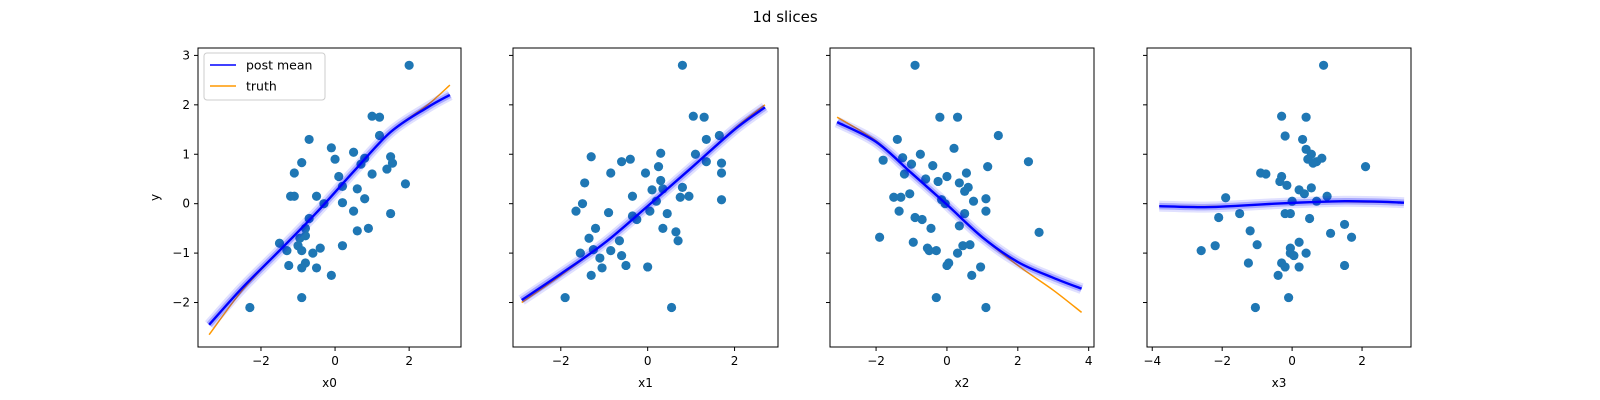  What do you see at coordinates (181, 253) in the screenshot?
I see `y-tick-label: −1` at bounding box center [181, 253].